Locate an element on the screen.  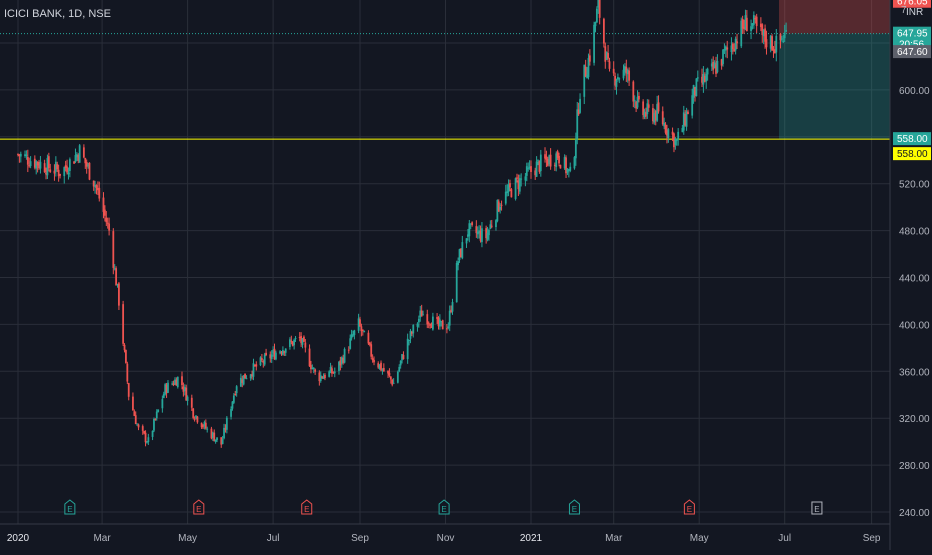
currency-label: INR is located at coordinates (915, 12).